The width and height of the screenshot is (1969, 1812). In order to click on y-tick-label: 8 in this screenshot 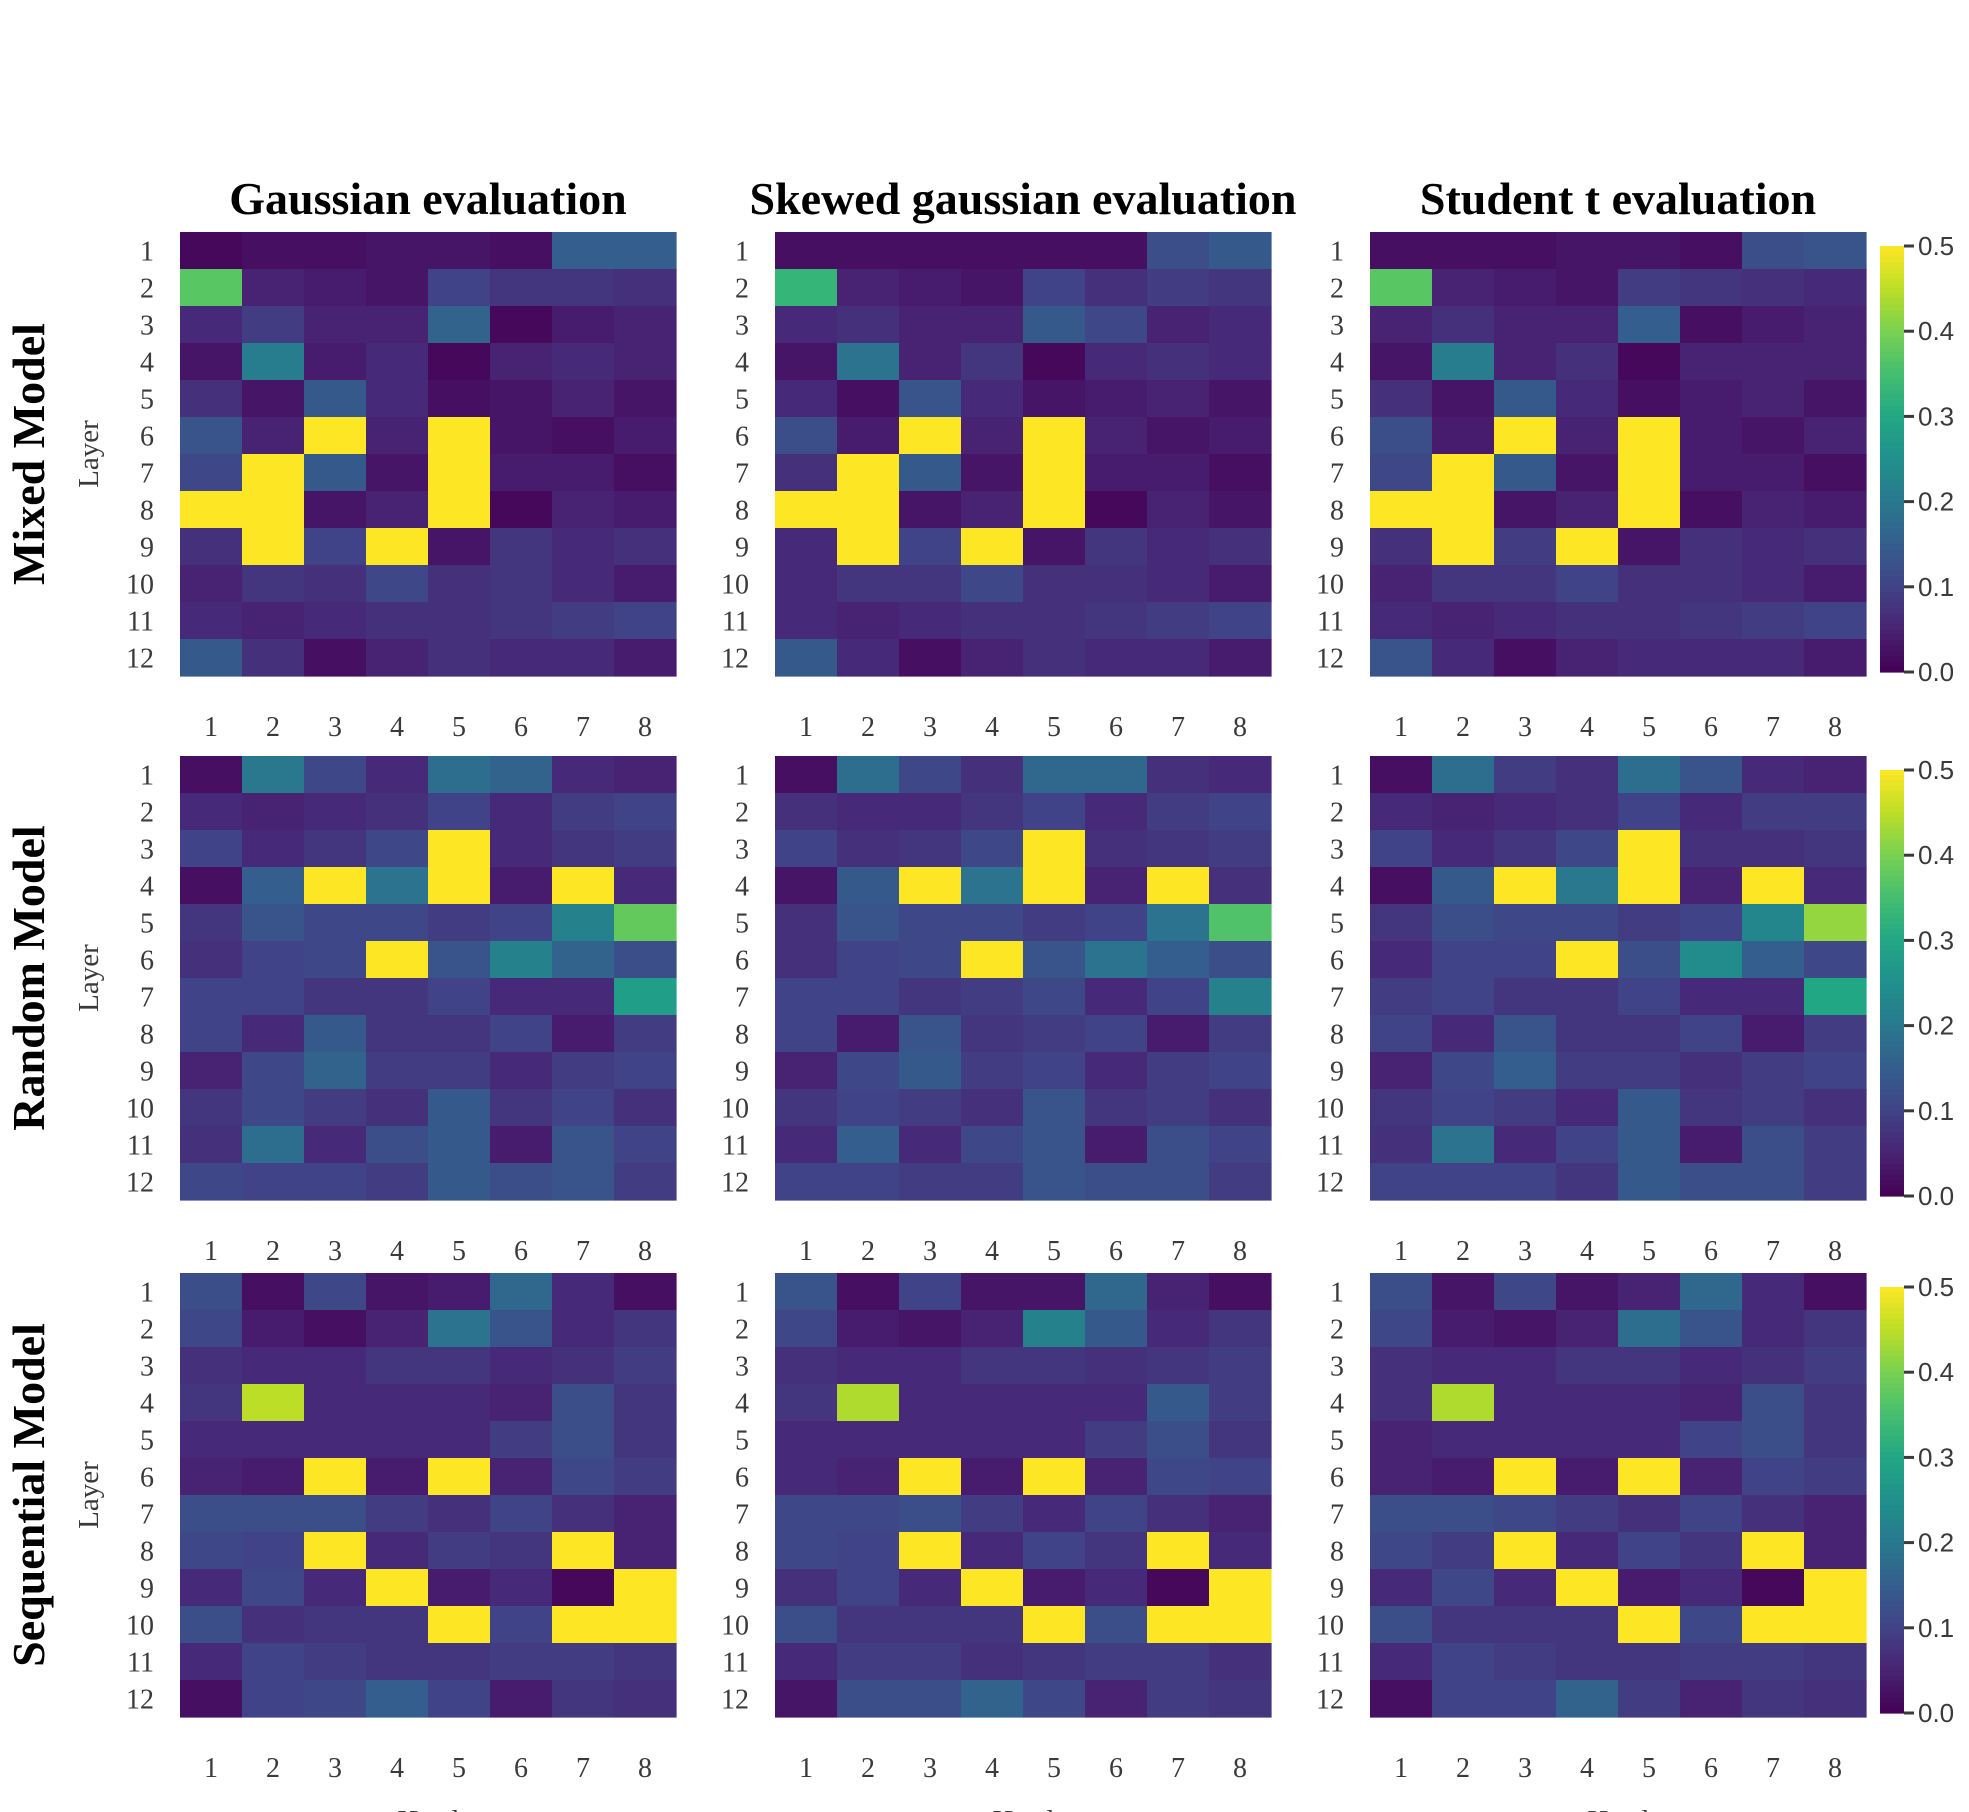, I will do `click(742, 1552)`.